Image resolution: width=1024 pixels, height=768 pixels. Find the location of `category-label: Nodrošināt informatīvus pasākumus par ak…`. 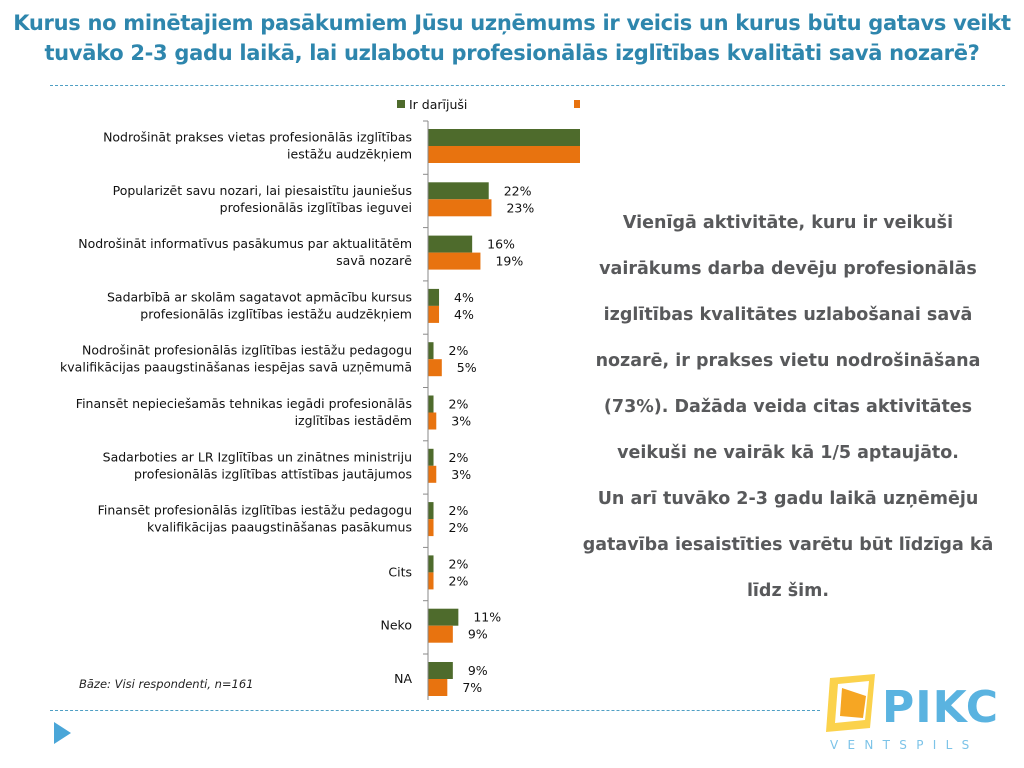

category-label: Nodrošināt informatīvus pasākumus par ak… is located at coordinates (245, 243).